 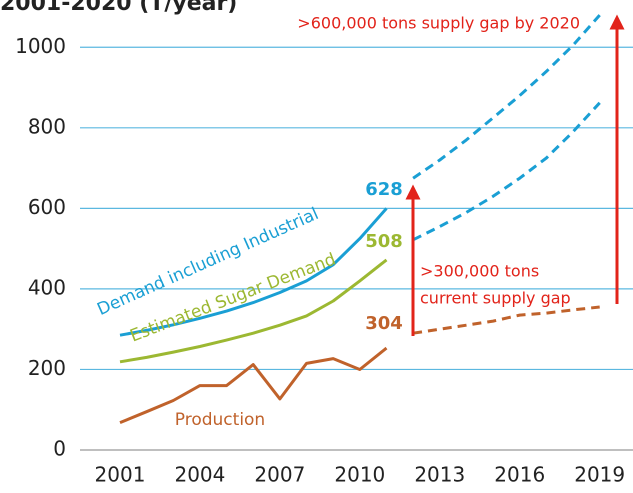 What do you see at coordinates (220, 420) in the screenshot?
I see `series-label: Production` at bounding box center [220, 420].